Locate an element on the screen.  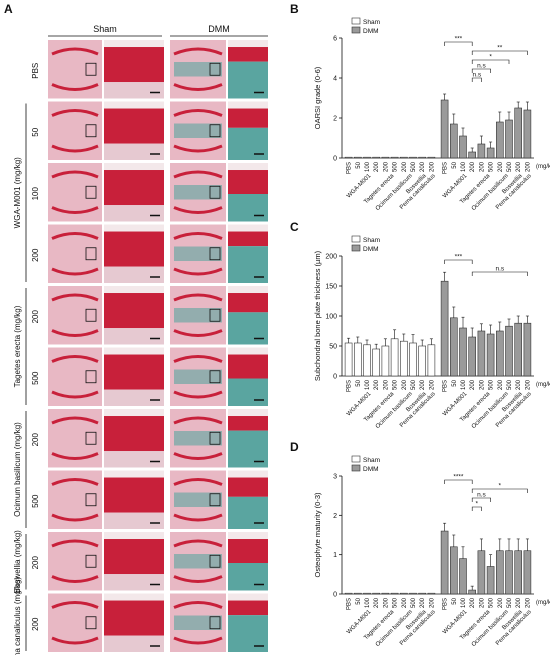
y-tick-label: 50 is located at coordinates (333, 347).